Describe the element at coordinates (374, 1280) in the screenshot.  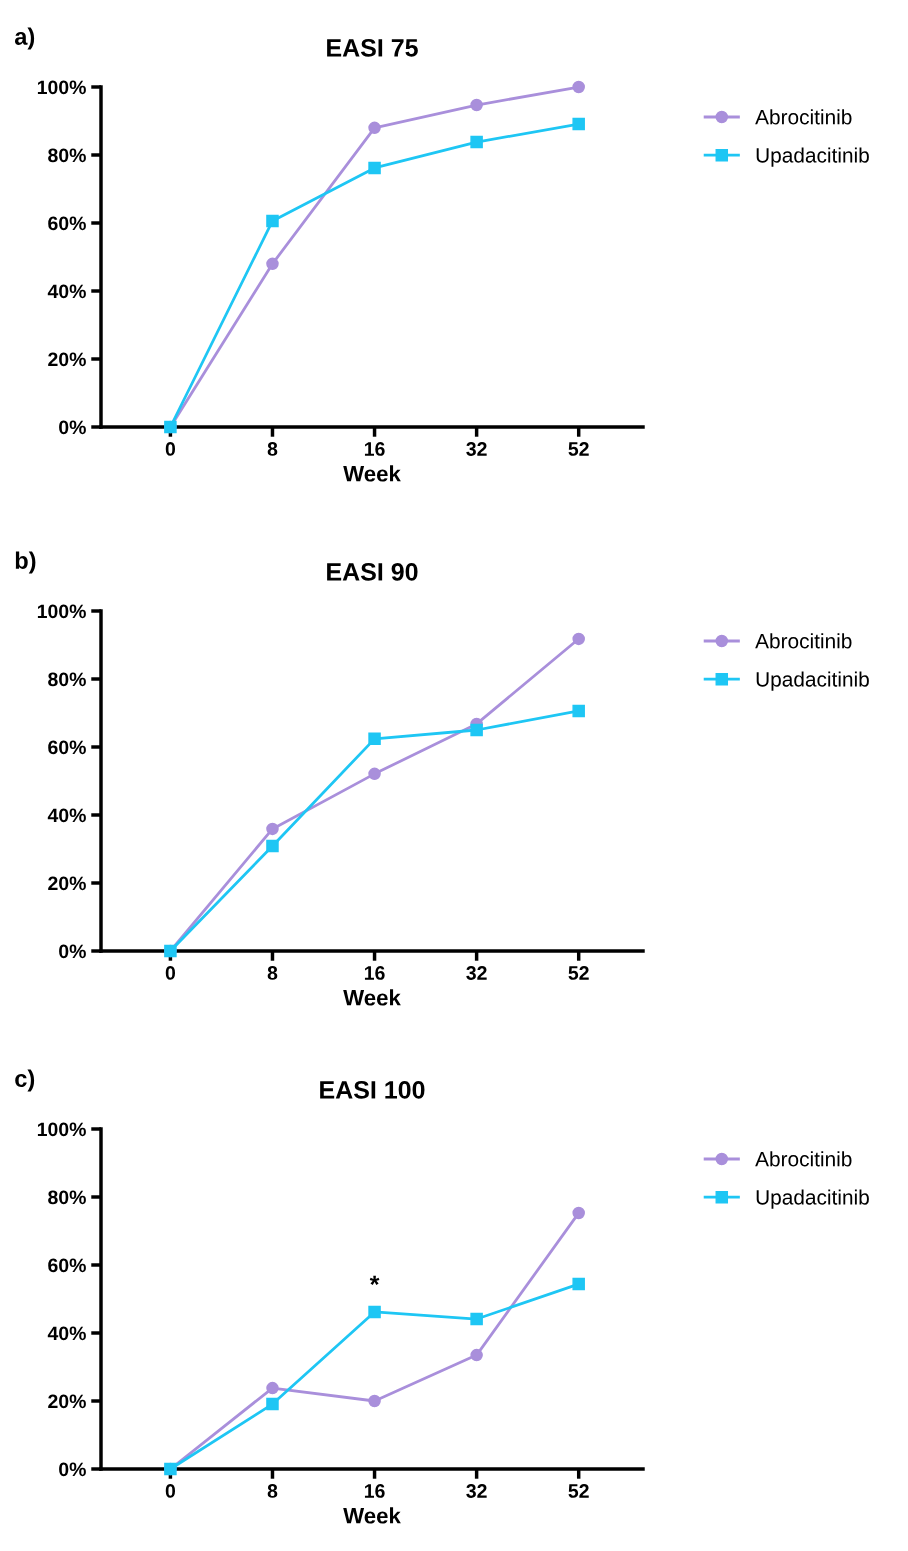
I see `annotation: *` at that location.